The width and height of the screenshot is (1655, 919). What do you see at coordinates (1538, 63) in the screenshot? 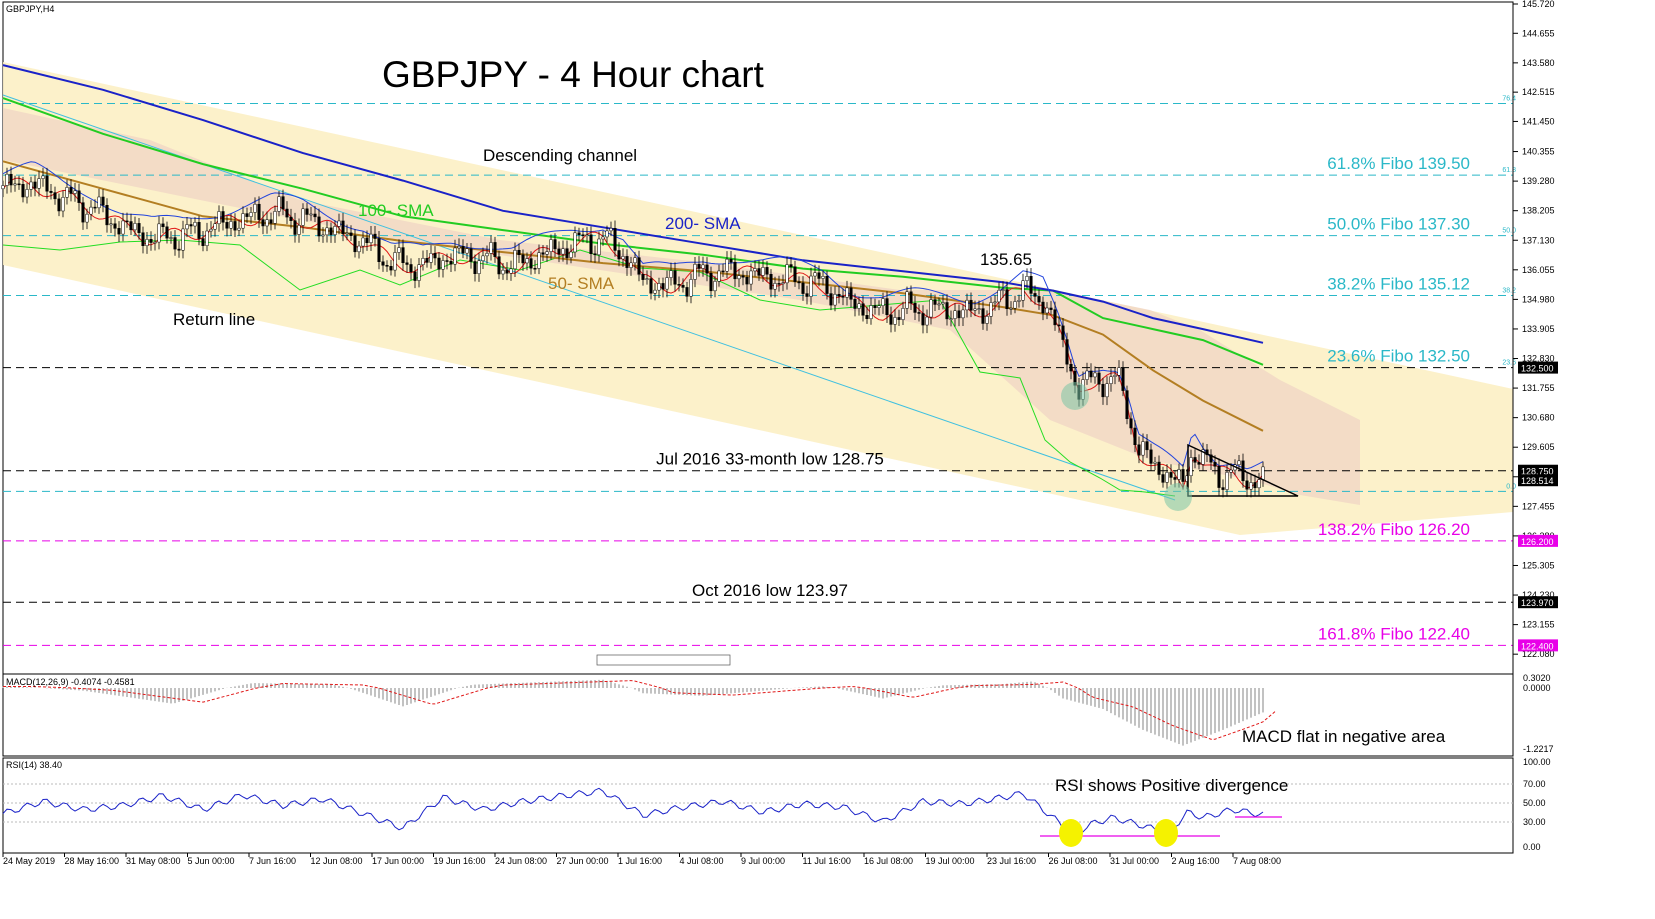
I see `price-tick-label: 143.580` at bounding box center [1538, 63].